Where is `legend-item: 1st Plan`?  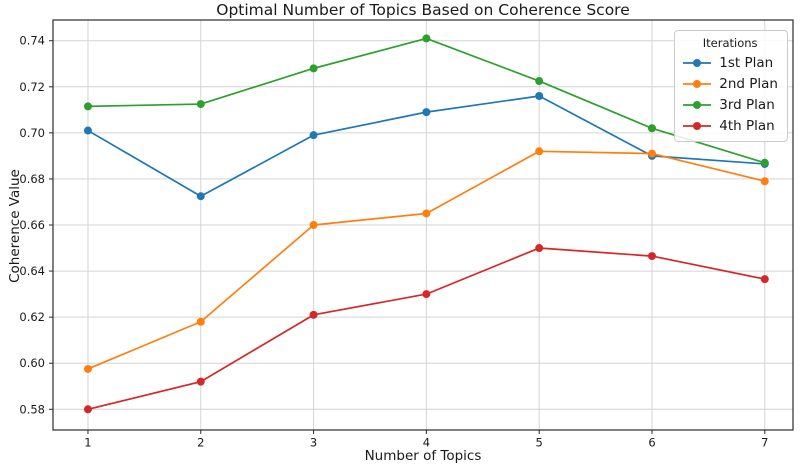
legend-item: 1st Plan is located at coordinates (730, 62).